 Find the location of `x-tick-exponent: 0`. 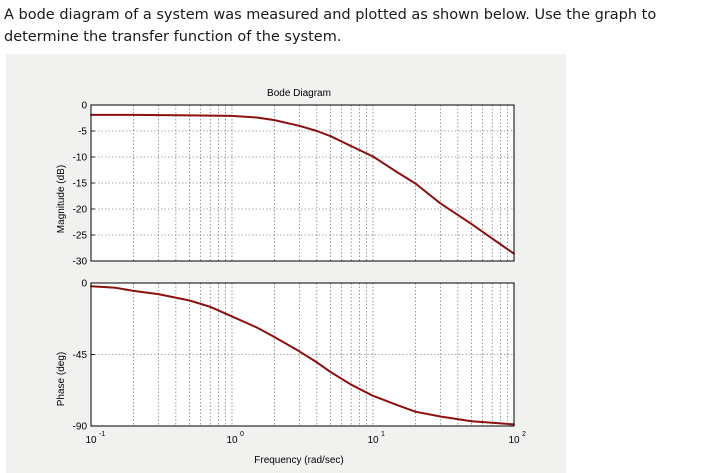

x-tick-exponent: 0 is located at coordinates (242, 434).